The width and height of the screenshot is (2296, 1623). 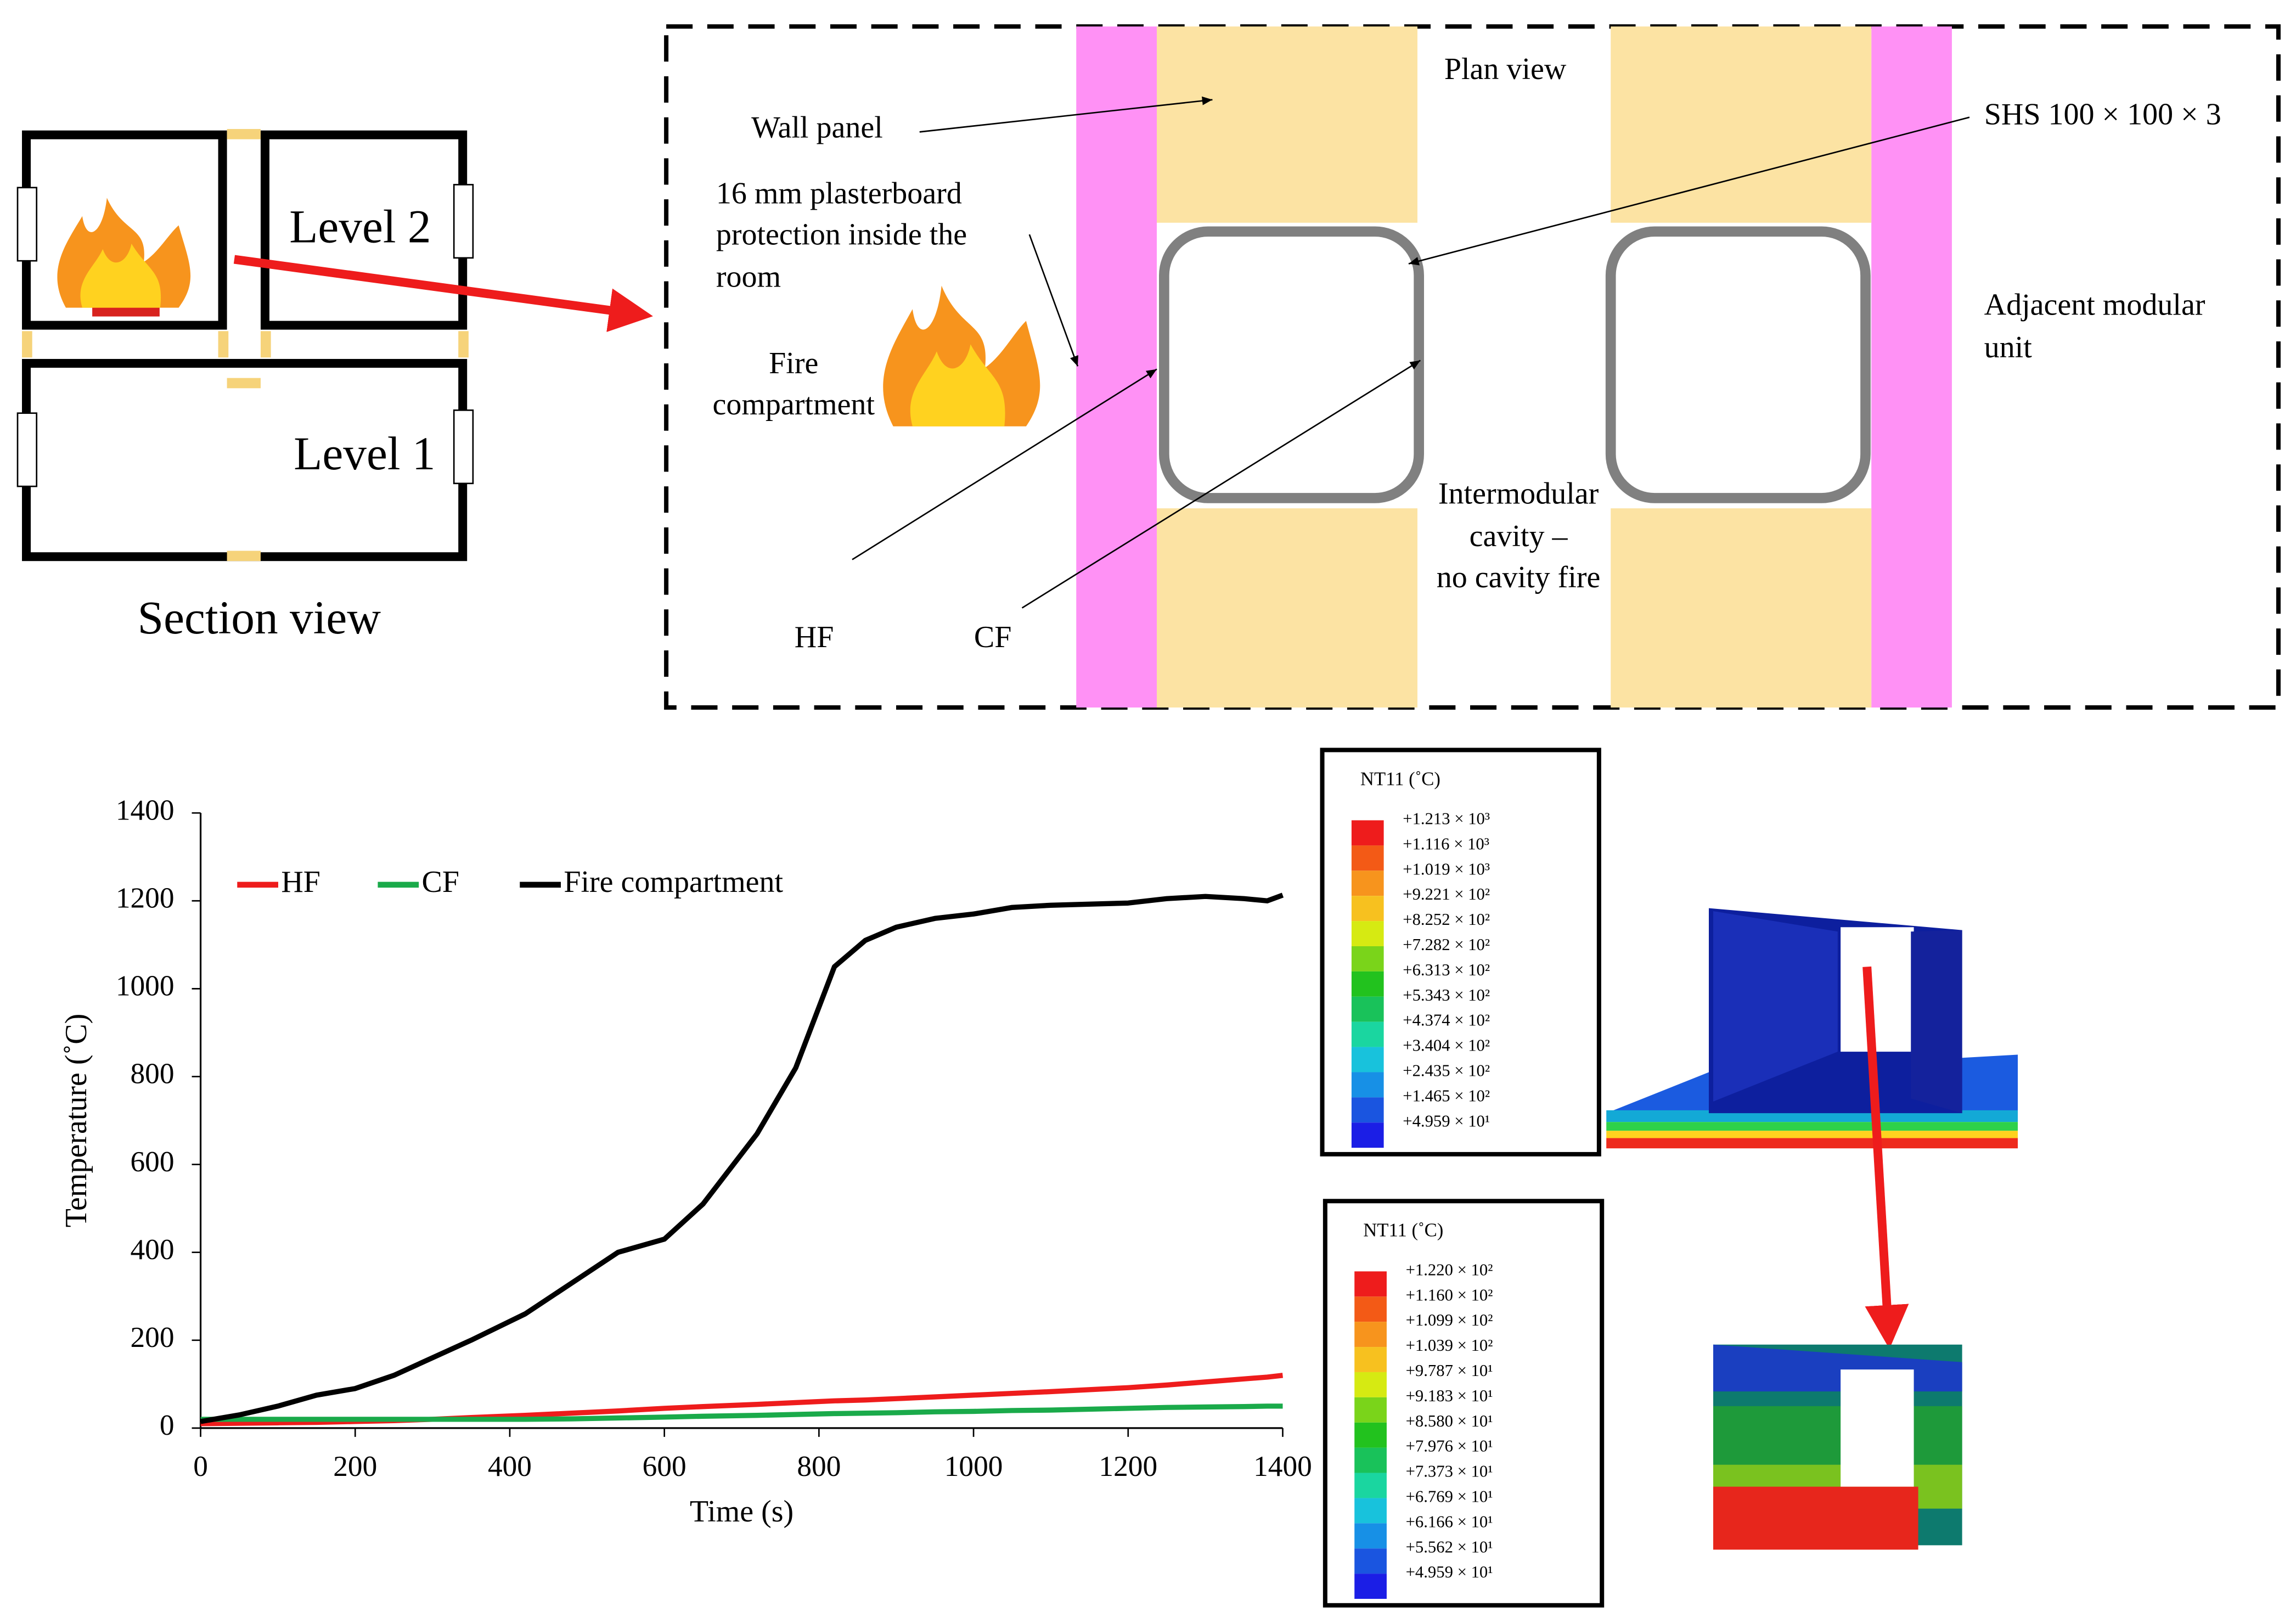 What do you see at coordinates (2094, 305) in the screenshot?
I see `label: Adjacent modular` at bounding box center [2094, 305].